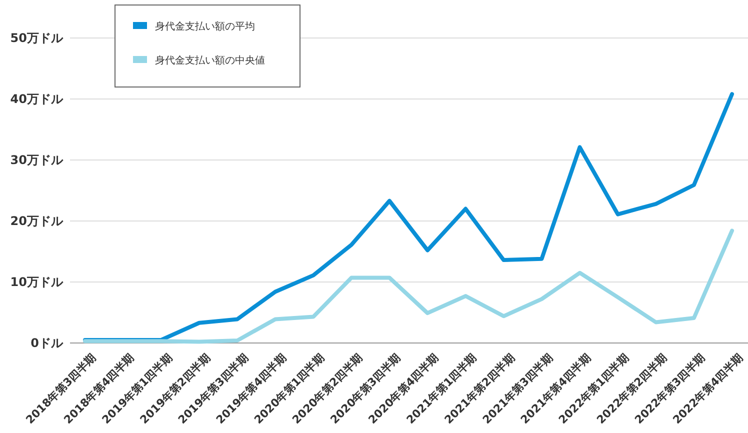  Describe the element at coordinates (205, 26) in the screenshot. I see `legend-label: 身代金支払い額の平均` at that location.